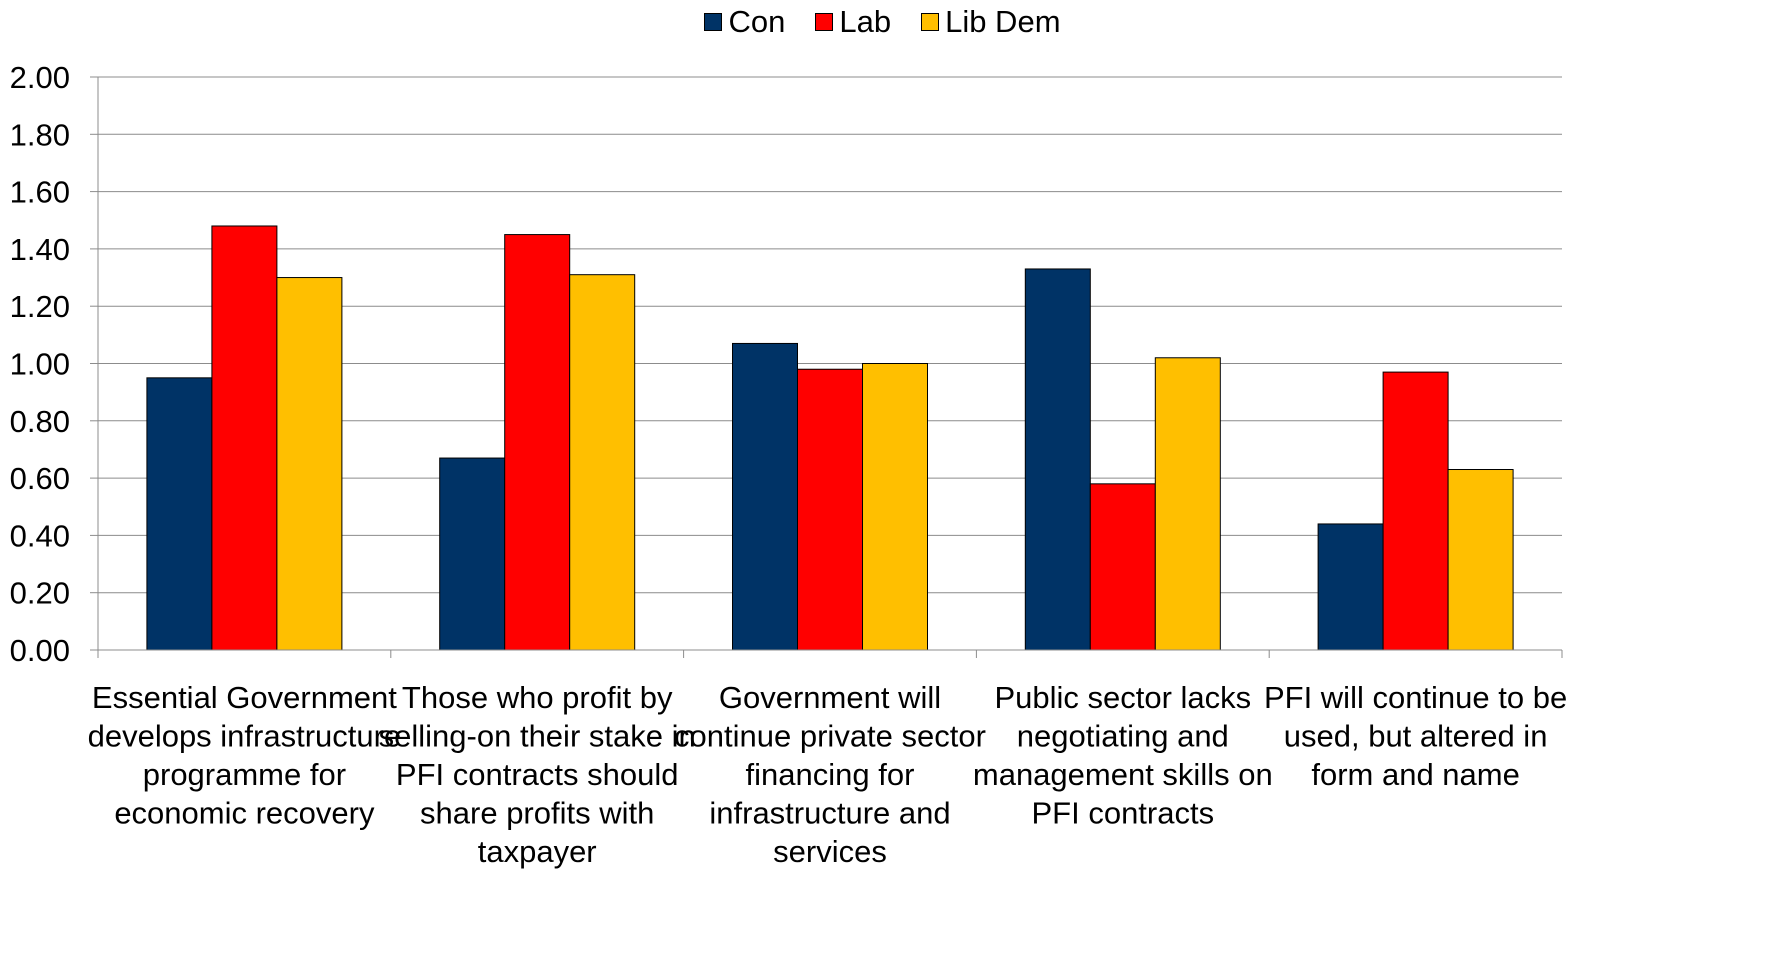 This screenshot has height=976, width=1765. I want to click on y-tick-label: 0.20, so click(40, 593).